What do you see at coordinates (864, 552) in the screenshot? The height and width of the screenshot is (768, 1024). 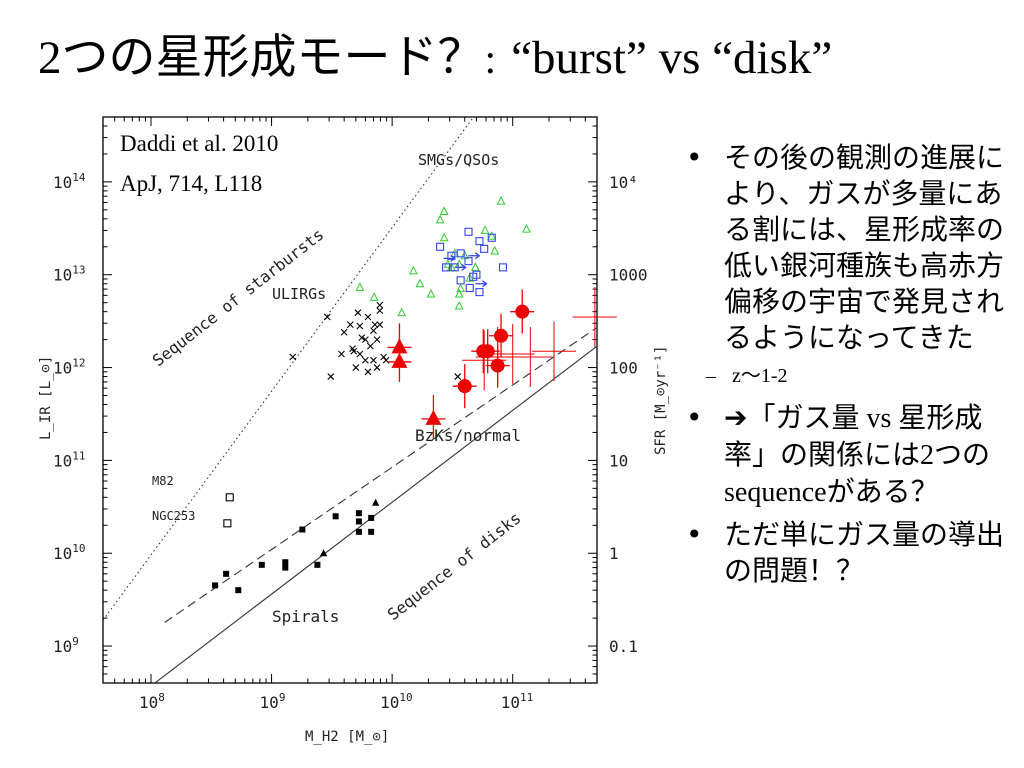 I see `bullet-text: ただ単にガス量の導出の問題！？` at bounding box center [864, 552].